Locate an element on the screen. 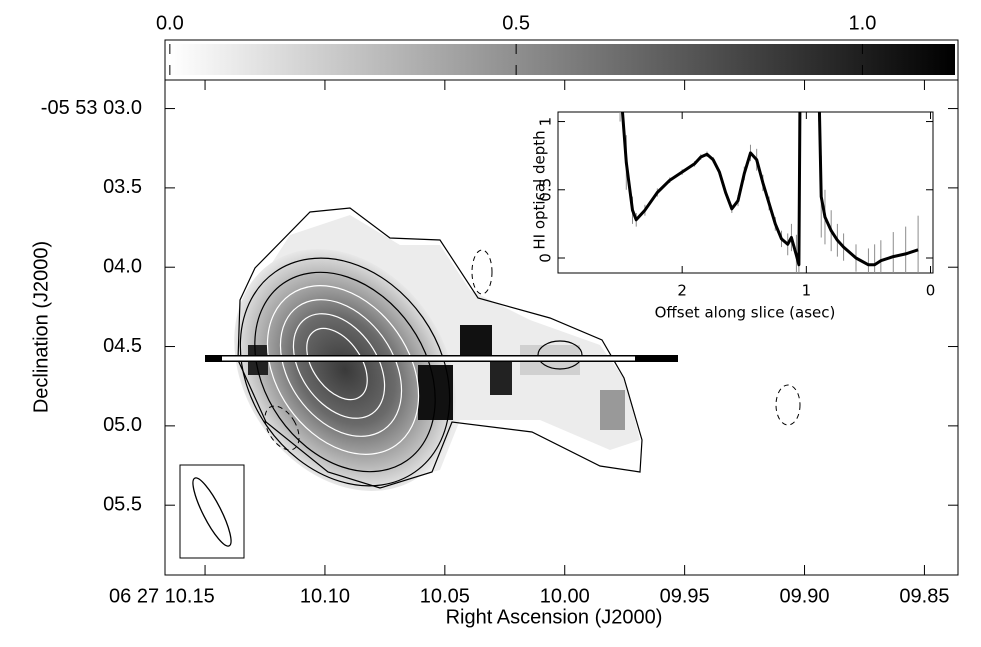 Image resolution: width=981 pixels, height=647 pixels. slice is located at coordinates (441, 358).